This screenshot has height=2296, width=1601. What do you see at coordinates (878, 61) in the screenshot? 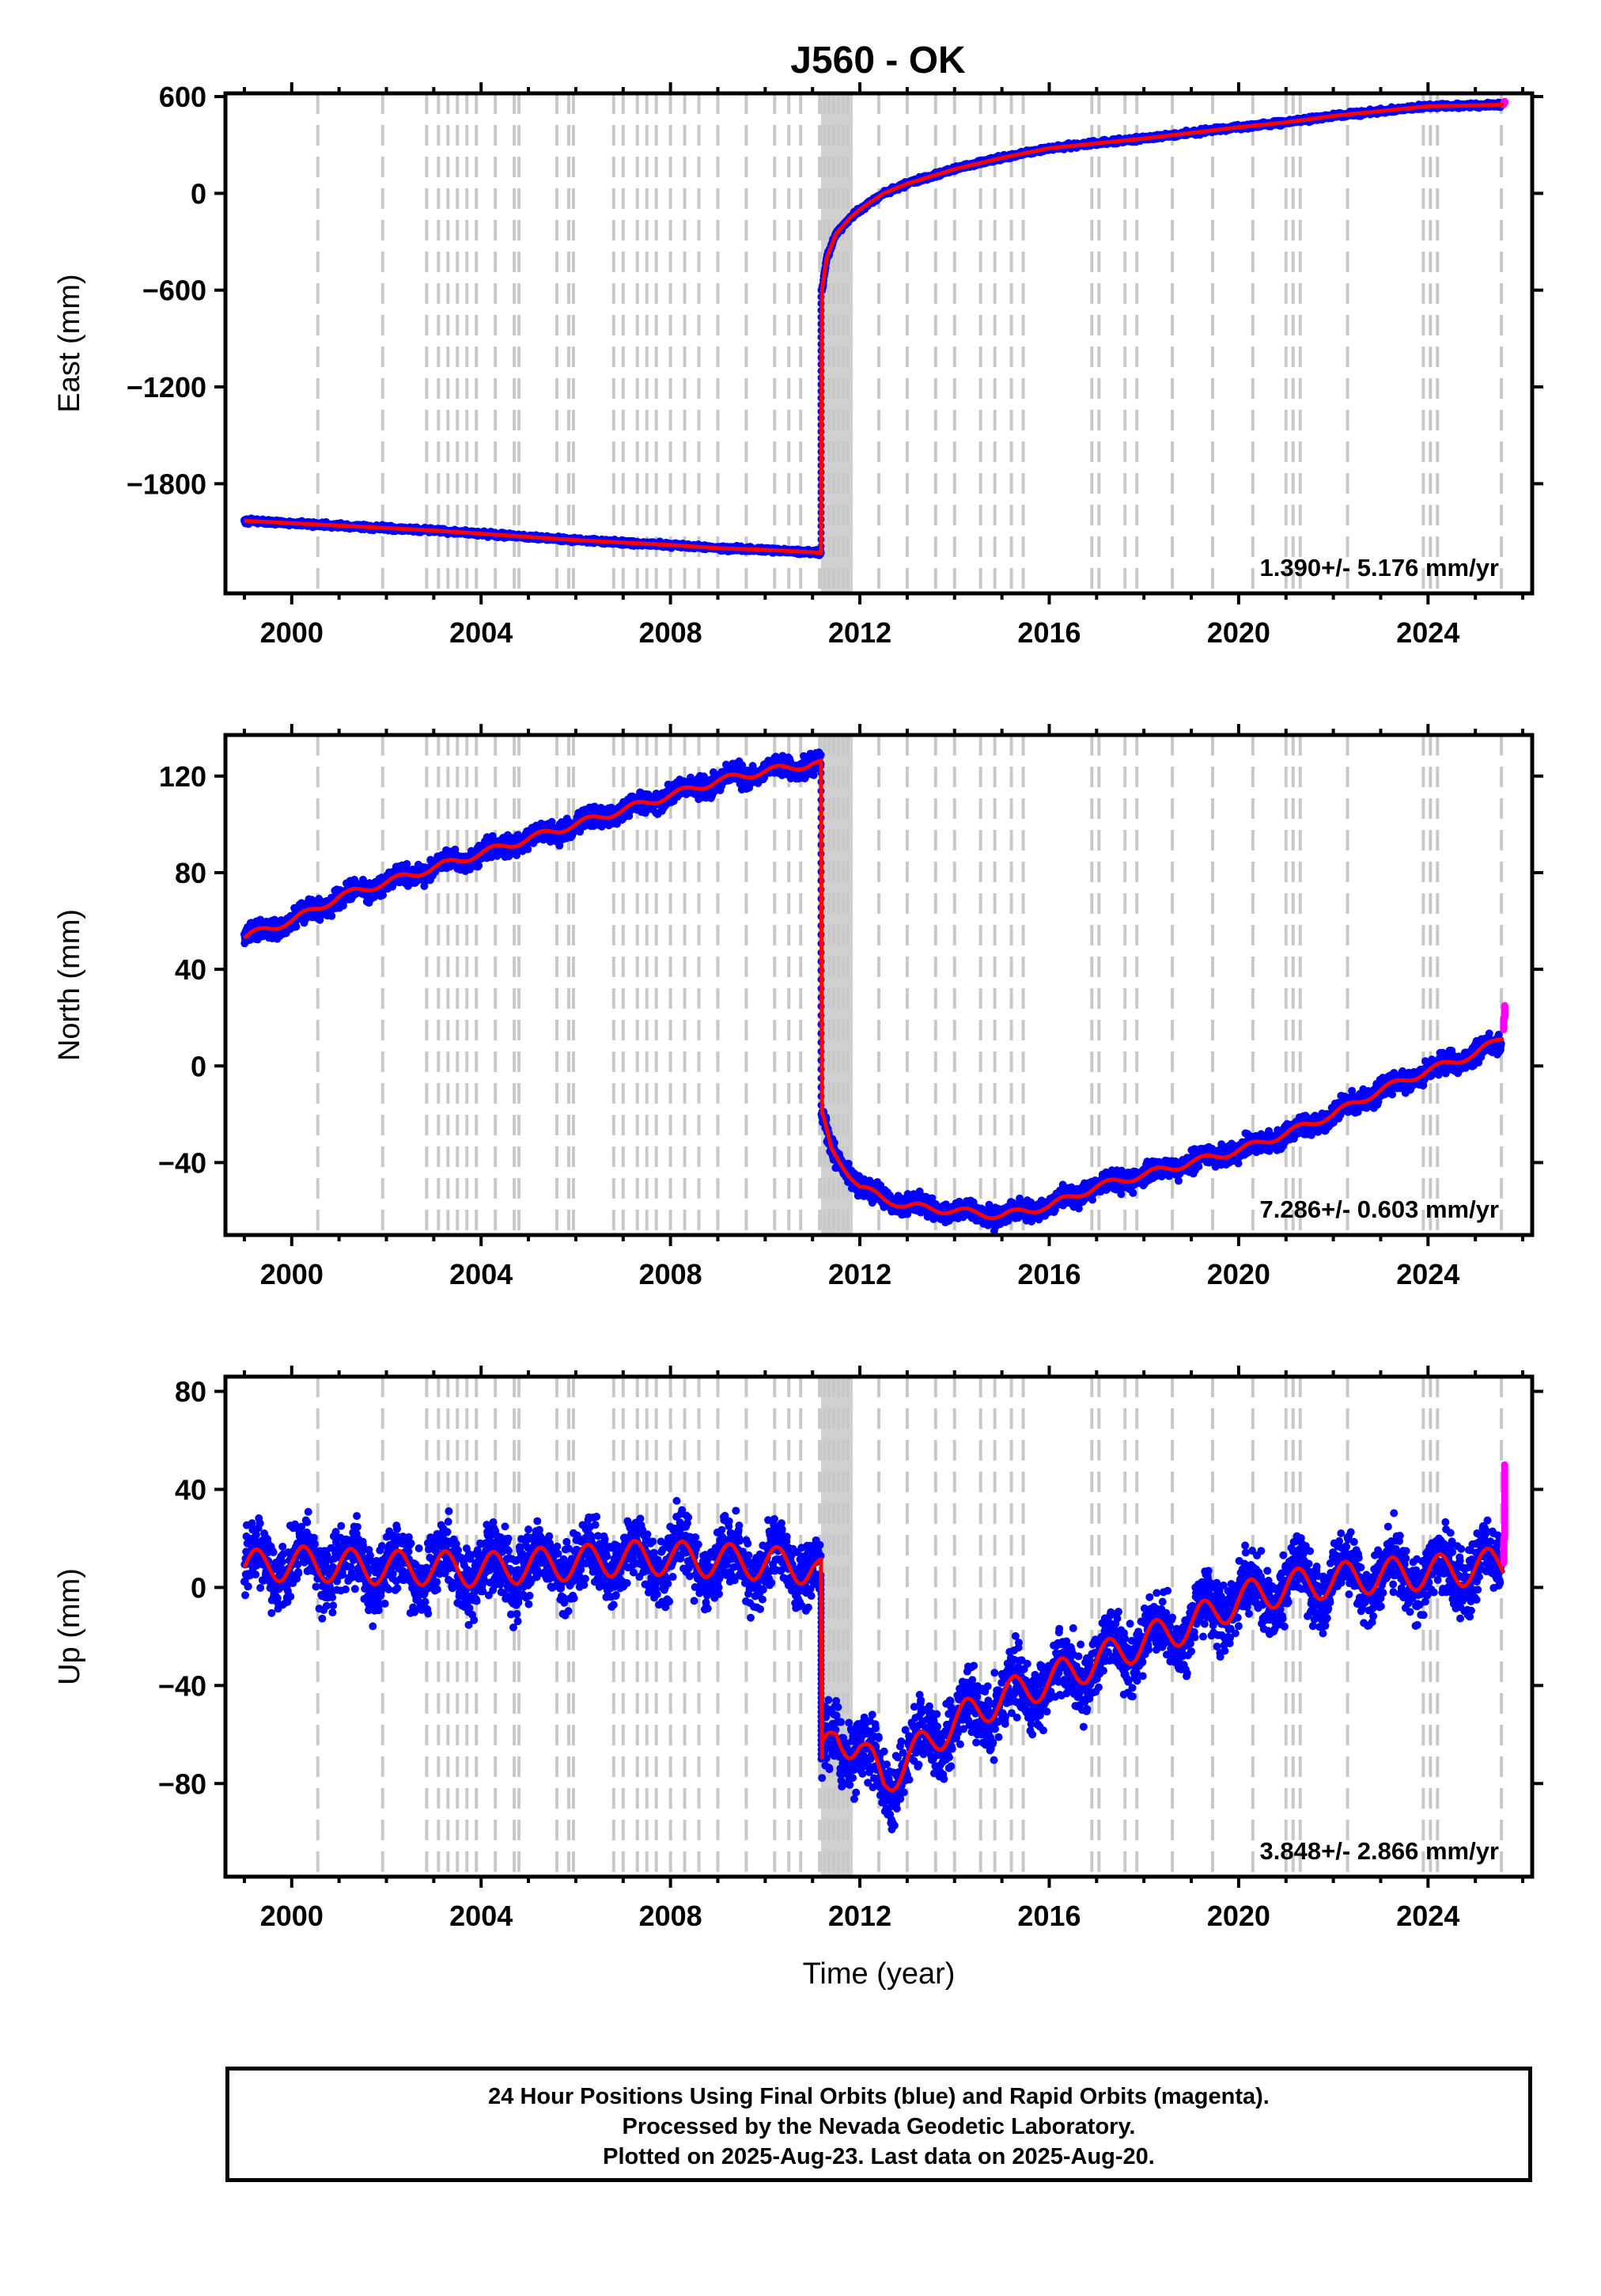
I see `chart-title: J560 - OK` at bounding box center [878, 61].